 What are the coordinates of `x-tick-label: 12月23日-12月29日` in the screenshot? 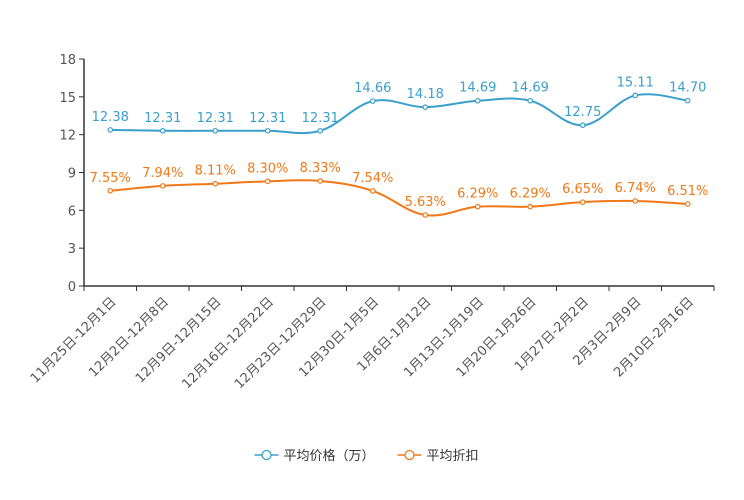 It's located at (280, 343).